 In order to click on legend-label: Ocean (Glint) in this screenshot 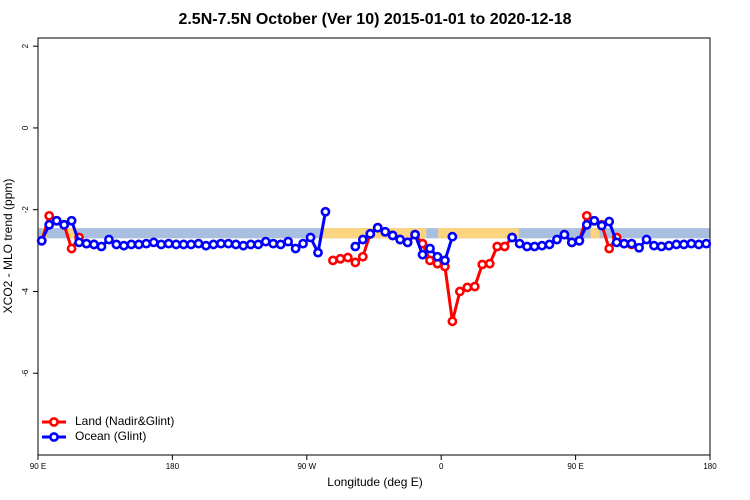, I will do `click(110, 436)`.